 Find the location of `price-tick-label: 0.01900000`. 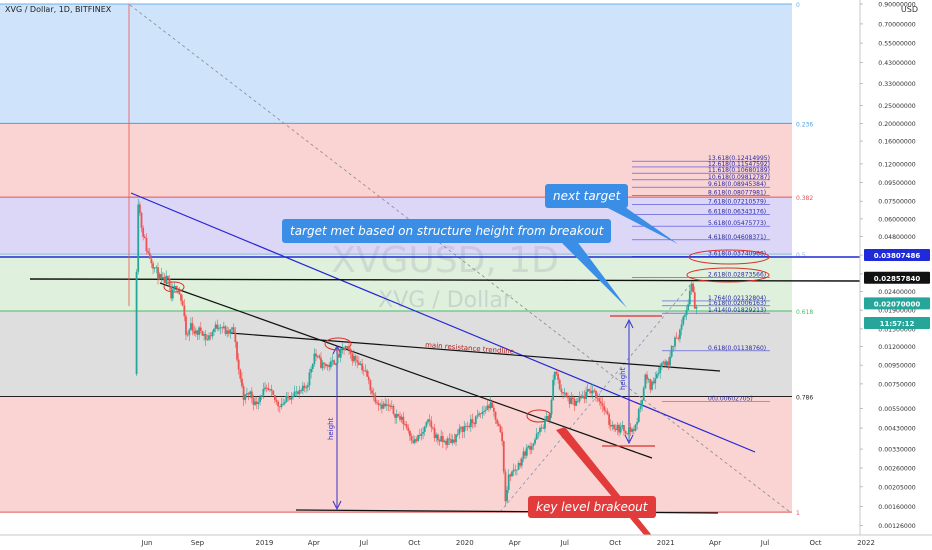

price-tick-label: 0.01900000 is located at coordinates (896, 311).